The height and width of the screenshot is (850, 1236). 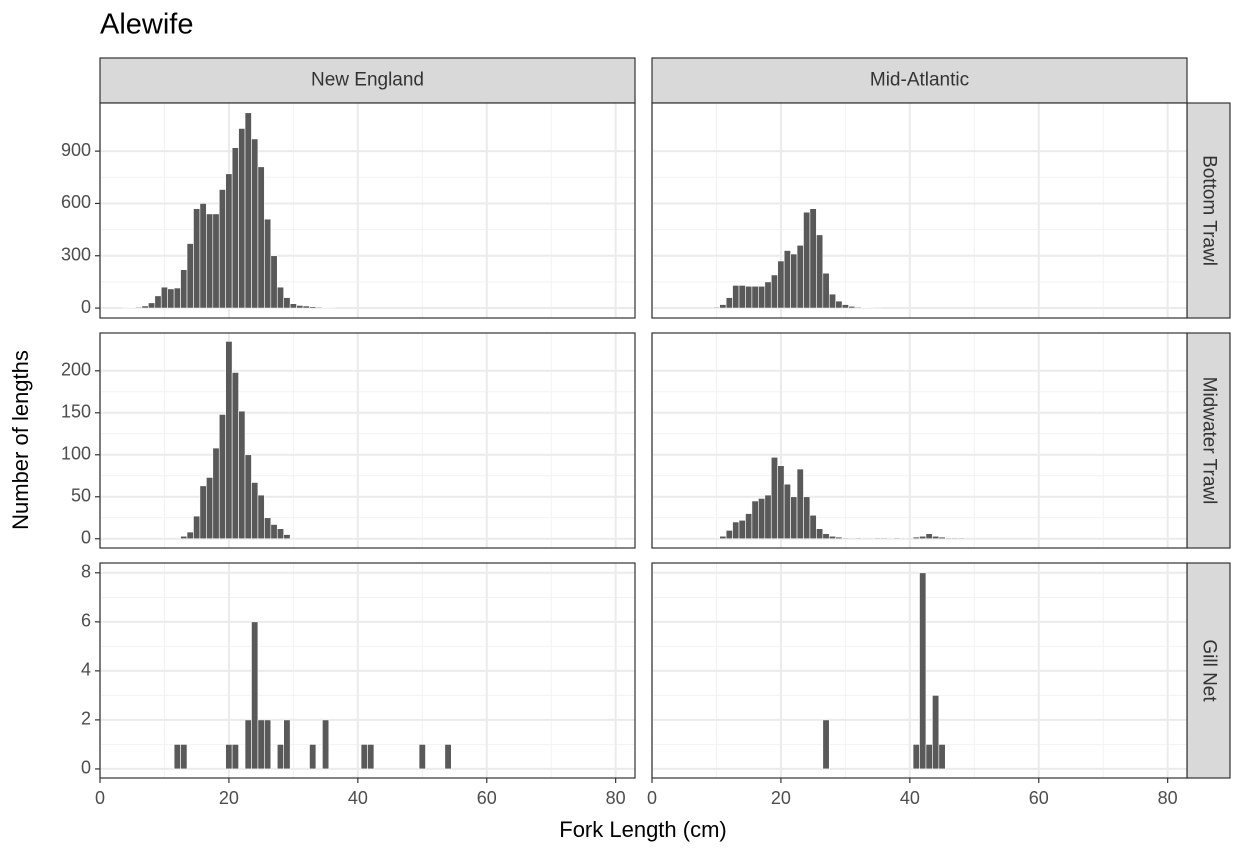 What do you see at coordinates (781, 798) in the screenshot?
I see `x-tick-label: 20` at bounding box center [781, 798].